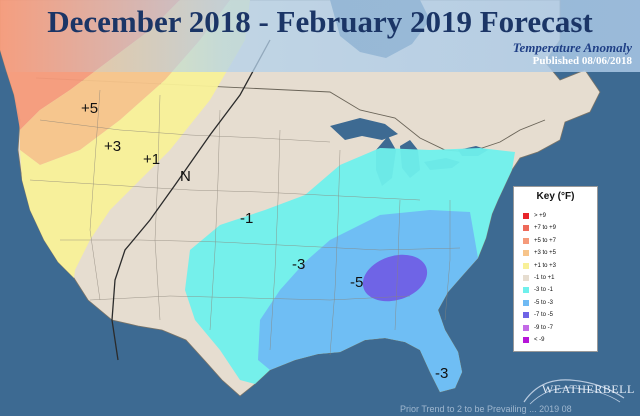 The height and width of the screenshot is (416, 640). I want to click on legend-item: +1 to +3, so click(539, 266).